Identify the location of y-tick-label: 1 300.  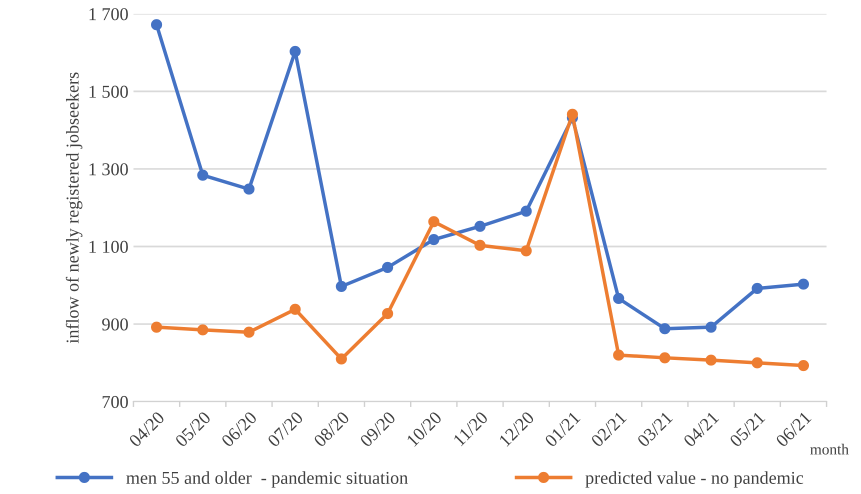
(109, 169).